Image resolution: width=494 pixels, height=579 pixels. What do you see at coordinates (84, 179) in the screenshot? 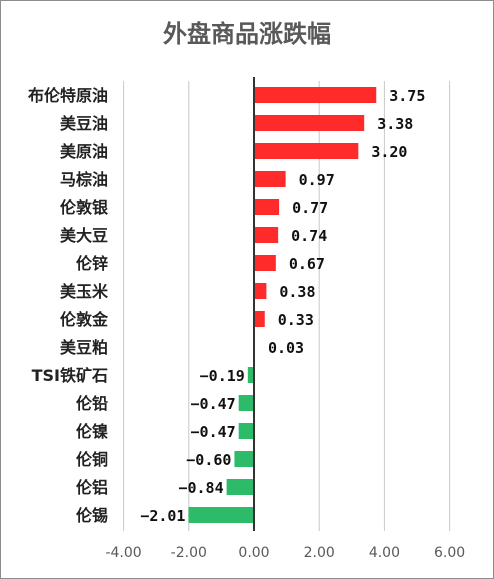
I see `category-label: 马棕油` at bounding box center [84, 179].